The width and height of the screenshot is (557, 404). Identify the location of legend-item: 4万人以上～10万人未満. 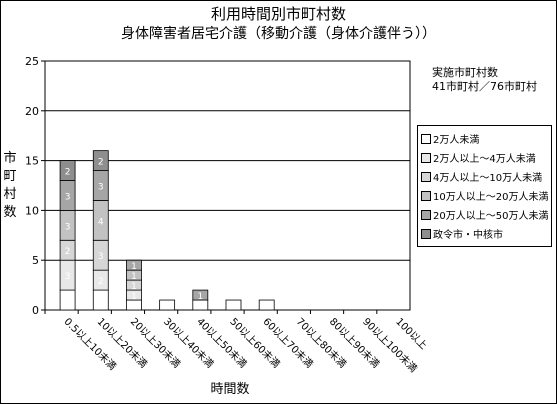
(486, 176).